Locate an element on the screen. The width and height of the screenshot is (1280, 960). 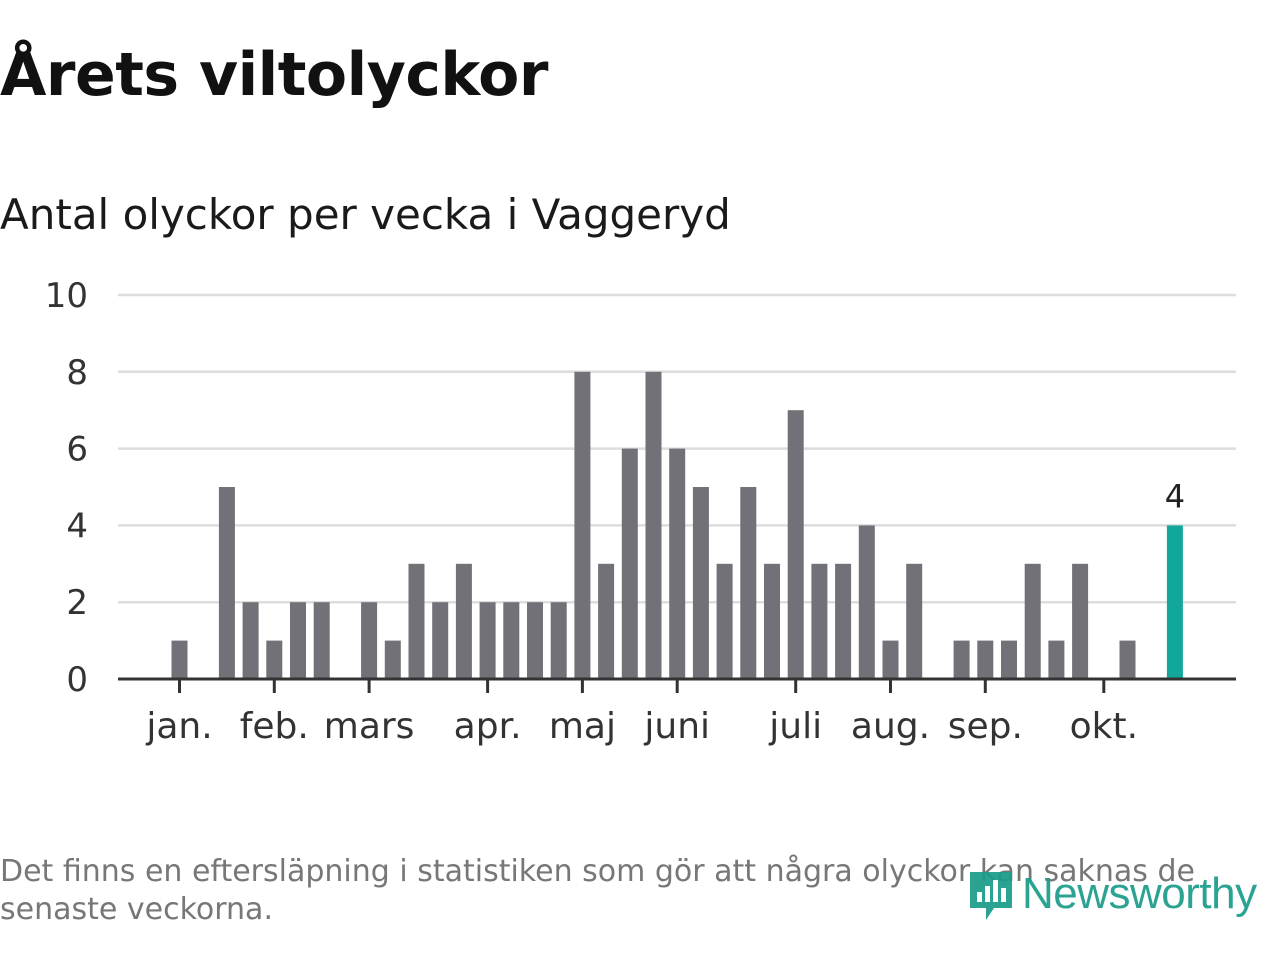
newsworthy-logo: Newsworthy is located at coordinates (1111, 894).